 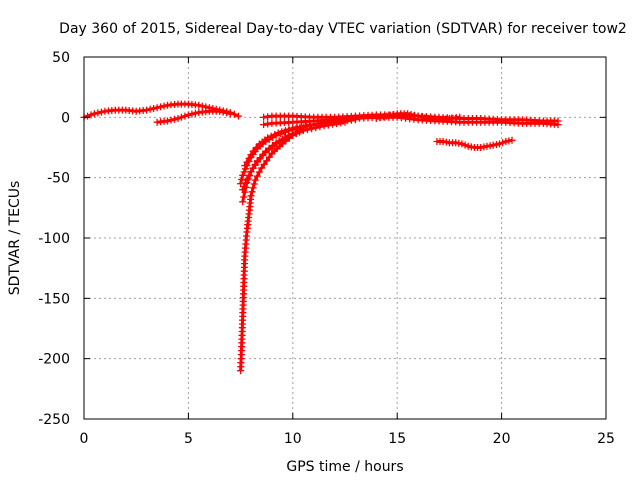 I want to click on x-tick-label: 15, so click(x=397, y=439).